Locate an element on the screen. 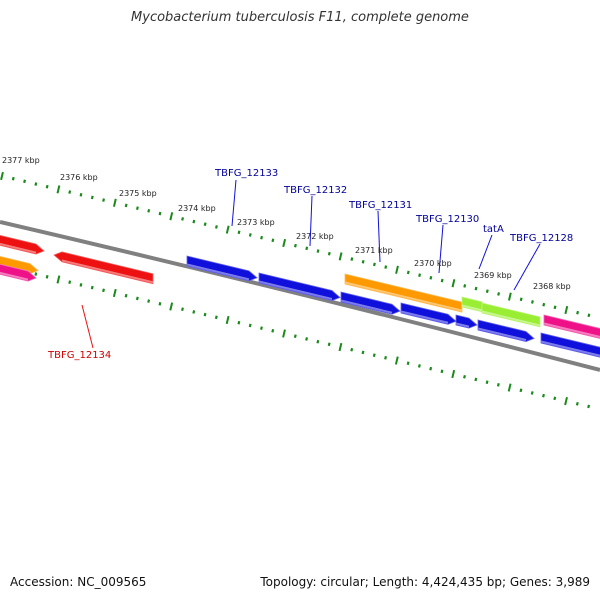 The height and width of the screenshot is (600, 600). accession-text: Accession: NC_009565 is located at coordinates (78, 582).